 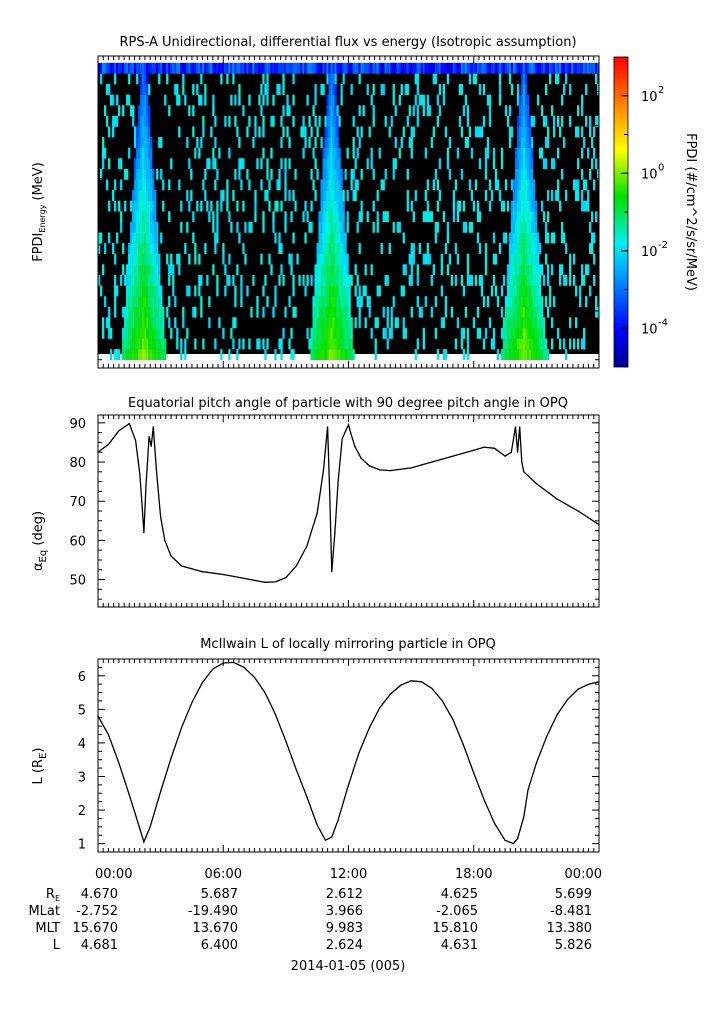 What do you see at coordinates (223, 874) in the screenshot?
I see `x-tick-label: 06:00` at bounding box center [223, 874].